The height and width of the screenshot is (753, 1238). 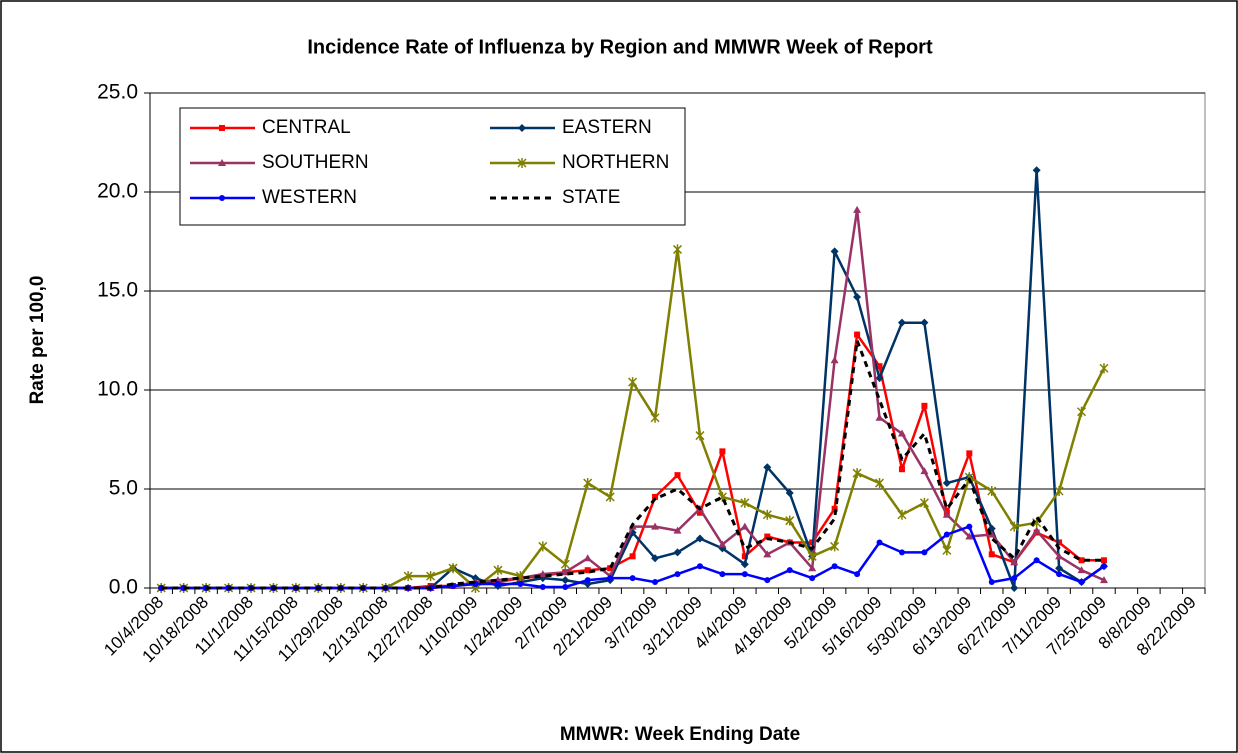 What do you see at coordinates (123, 587) in the screenshot?
I see `y-tick-label: 0.0` at bounding box center [123, 587].